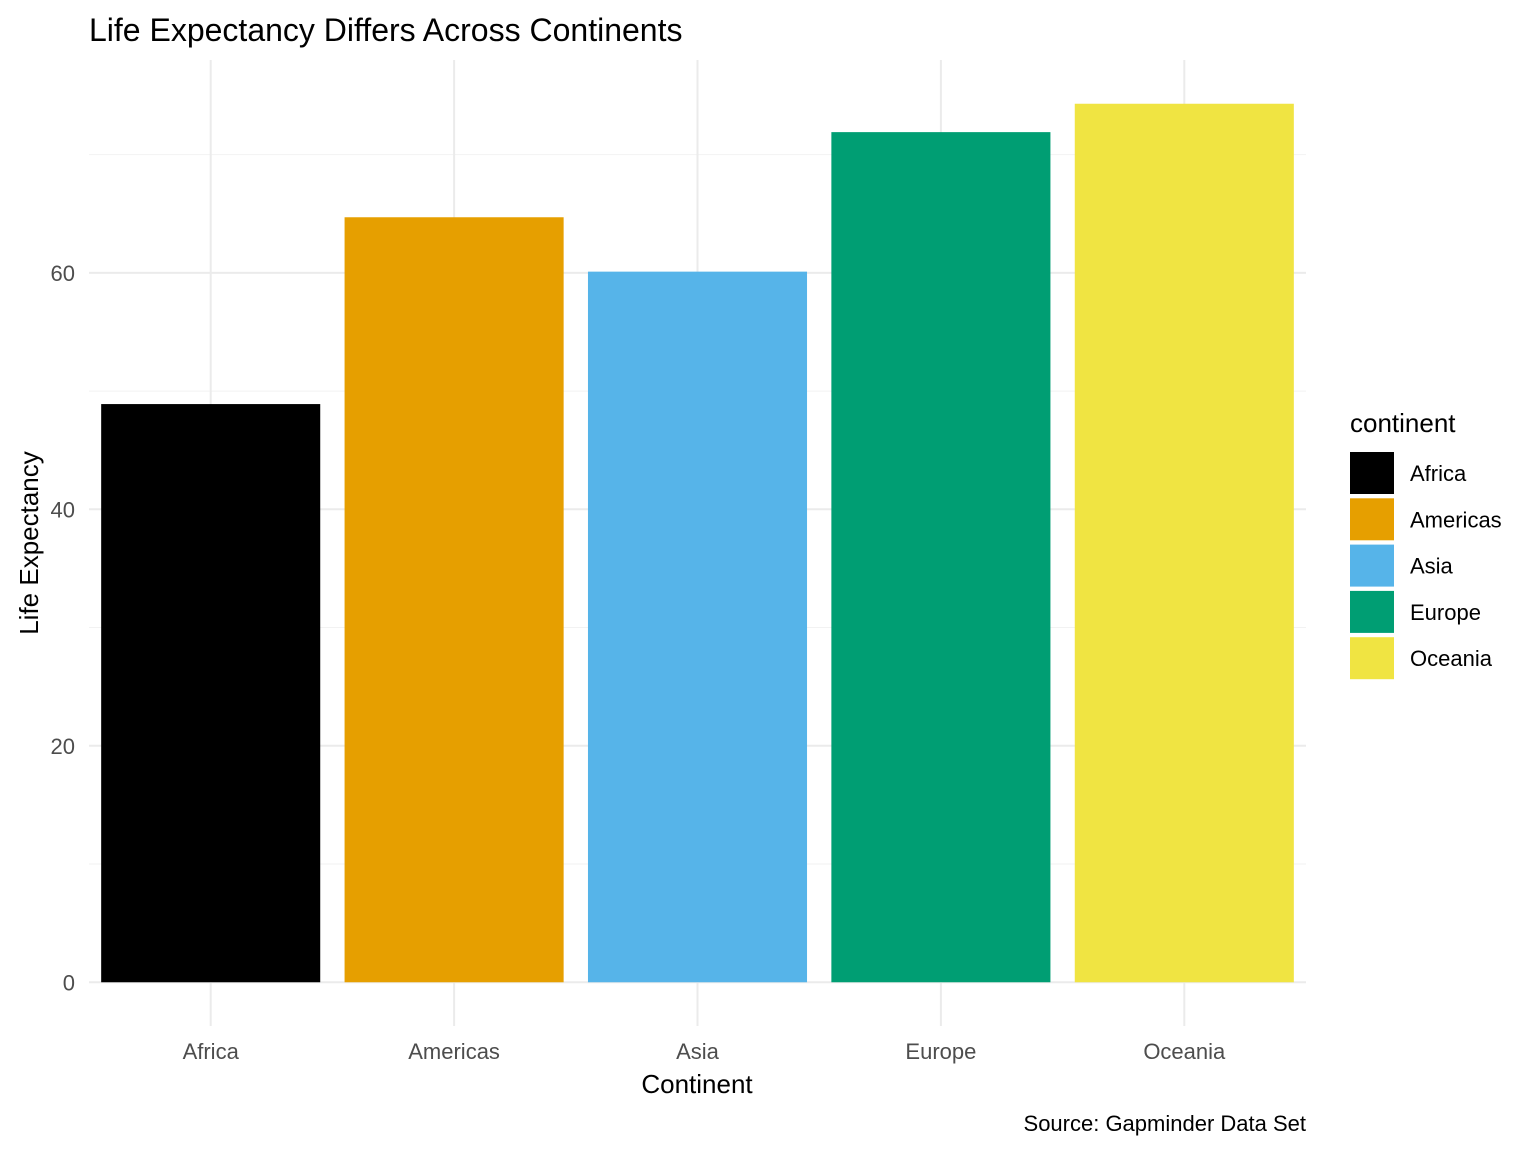 This screenshot has height=1152, width=1536. Describe the element at coordinates (698, 1051) in the screenshot. I see `x-tick-label: Asia` at that location.